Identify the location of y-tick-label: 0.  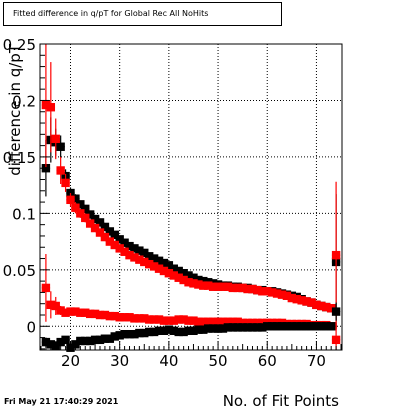
(31, 327).